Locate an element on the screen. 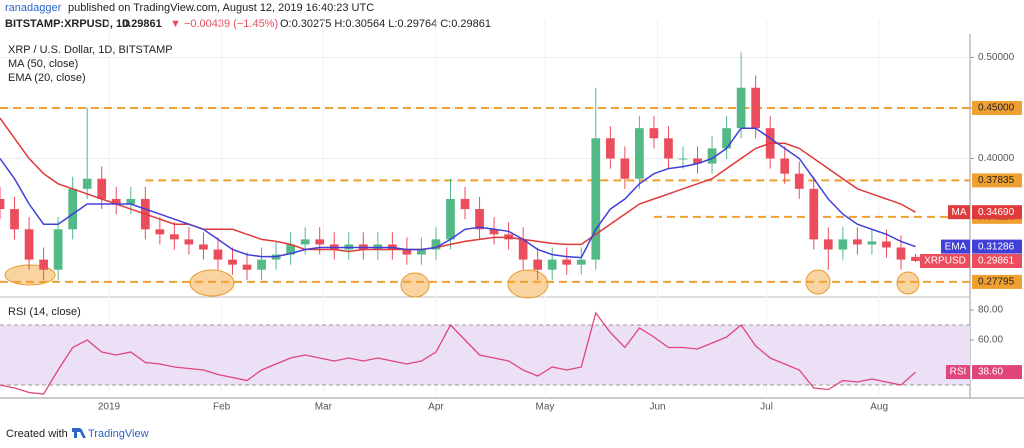  rsi-tick-label: 80.00 is located at coordinates (990, 310).